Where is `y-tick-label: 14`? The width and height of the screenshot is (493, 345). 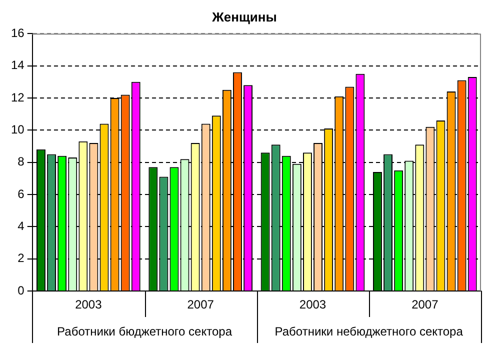 y-tick-label: 14 is located at coordinates (17, 65).